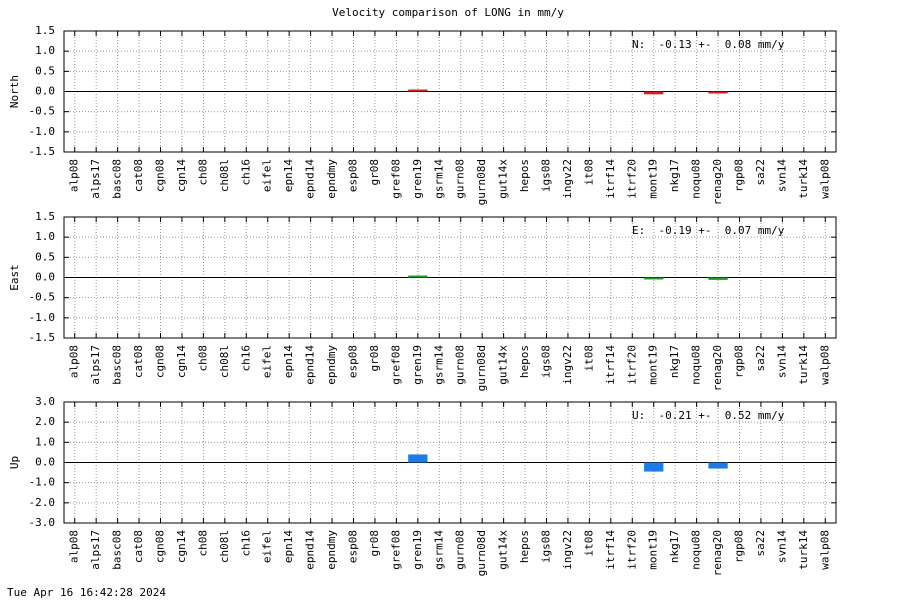 Image resolution: width=900 pixels, height=600 pixels. What do you see at coordinates (42, 297) in the screenshot?
I see `y-tick-label: -0.5` at bounding box center [42, 297].